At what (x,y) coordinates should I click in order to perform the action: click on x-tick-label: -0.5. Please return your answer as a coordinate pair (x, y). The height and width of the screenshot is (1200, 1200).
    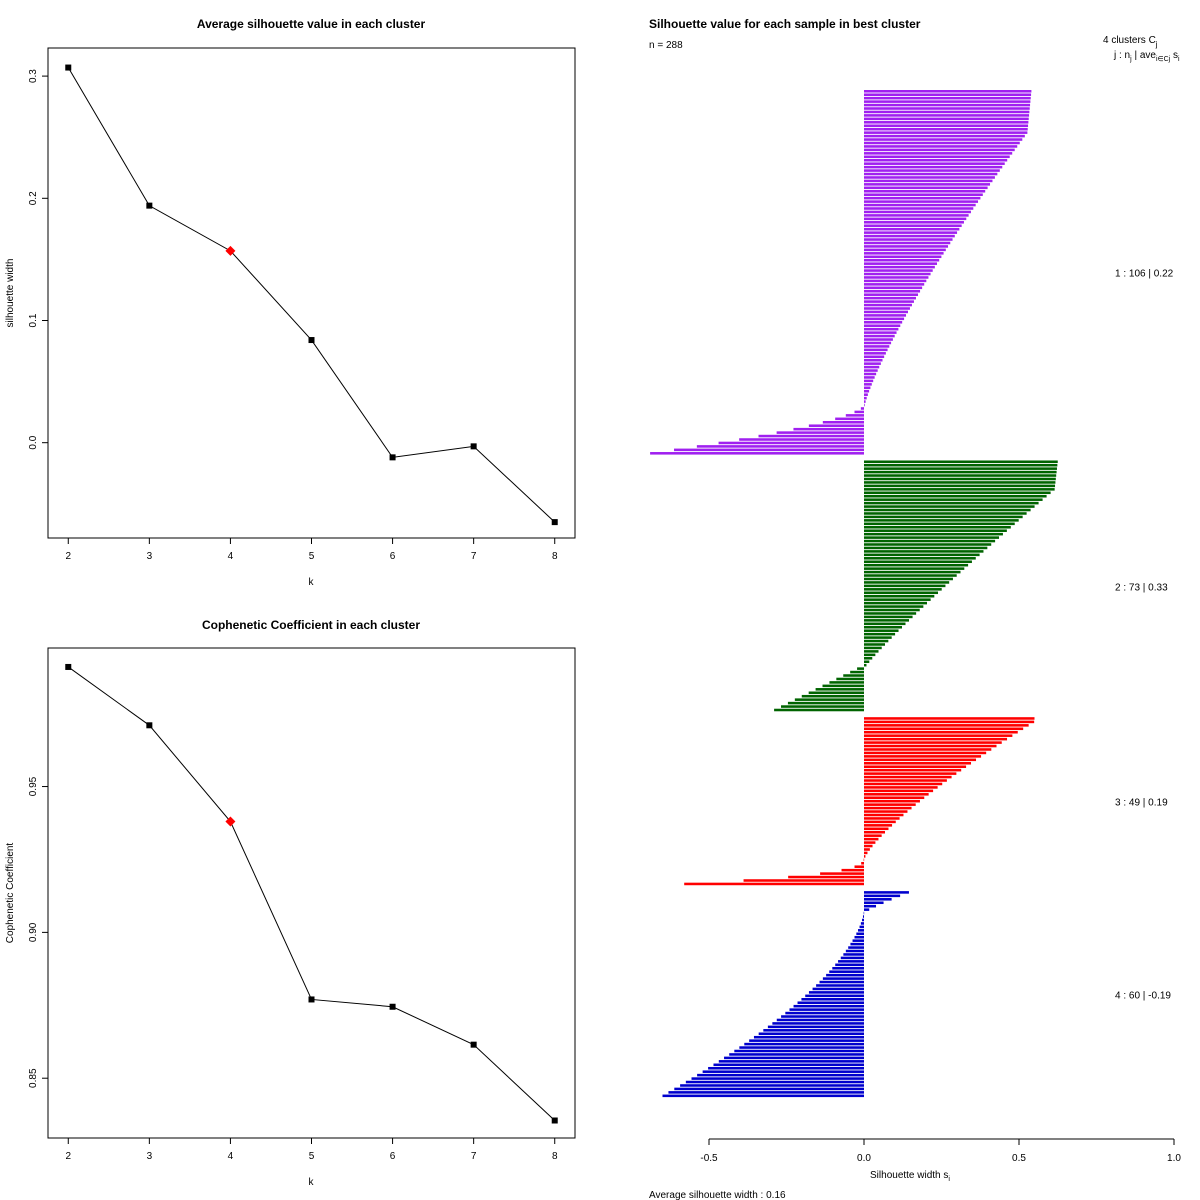
    Looking at the image, I should click on (709, 1158).